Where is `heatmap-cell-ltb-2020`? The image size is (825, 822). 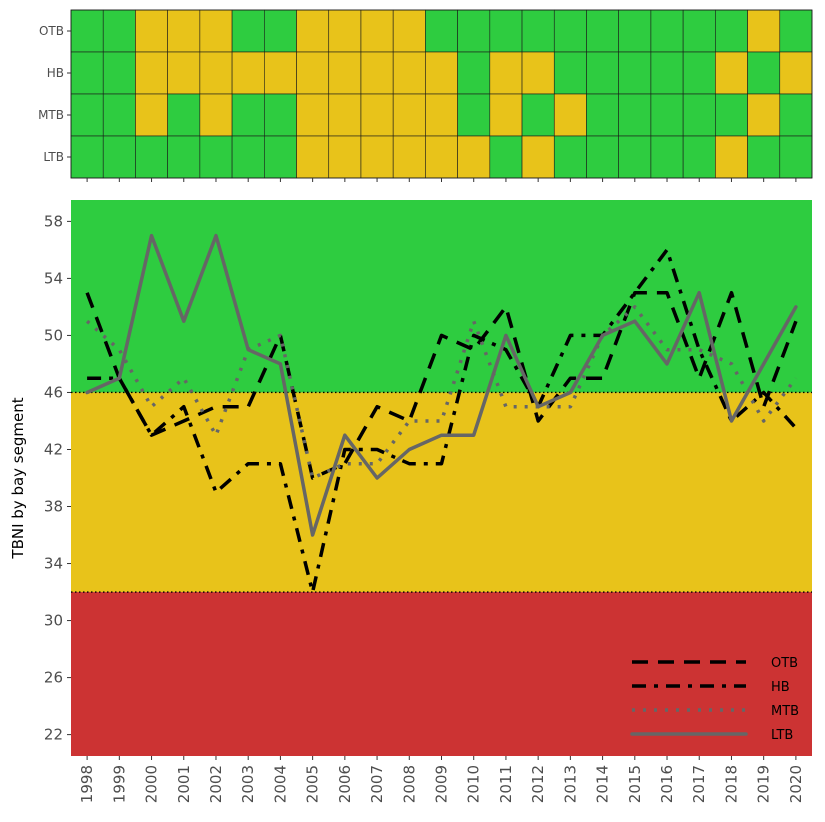 heatmap-cell-ltb-2020 is located at coordinates (796, 157).